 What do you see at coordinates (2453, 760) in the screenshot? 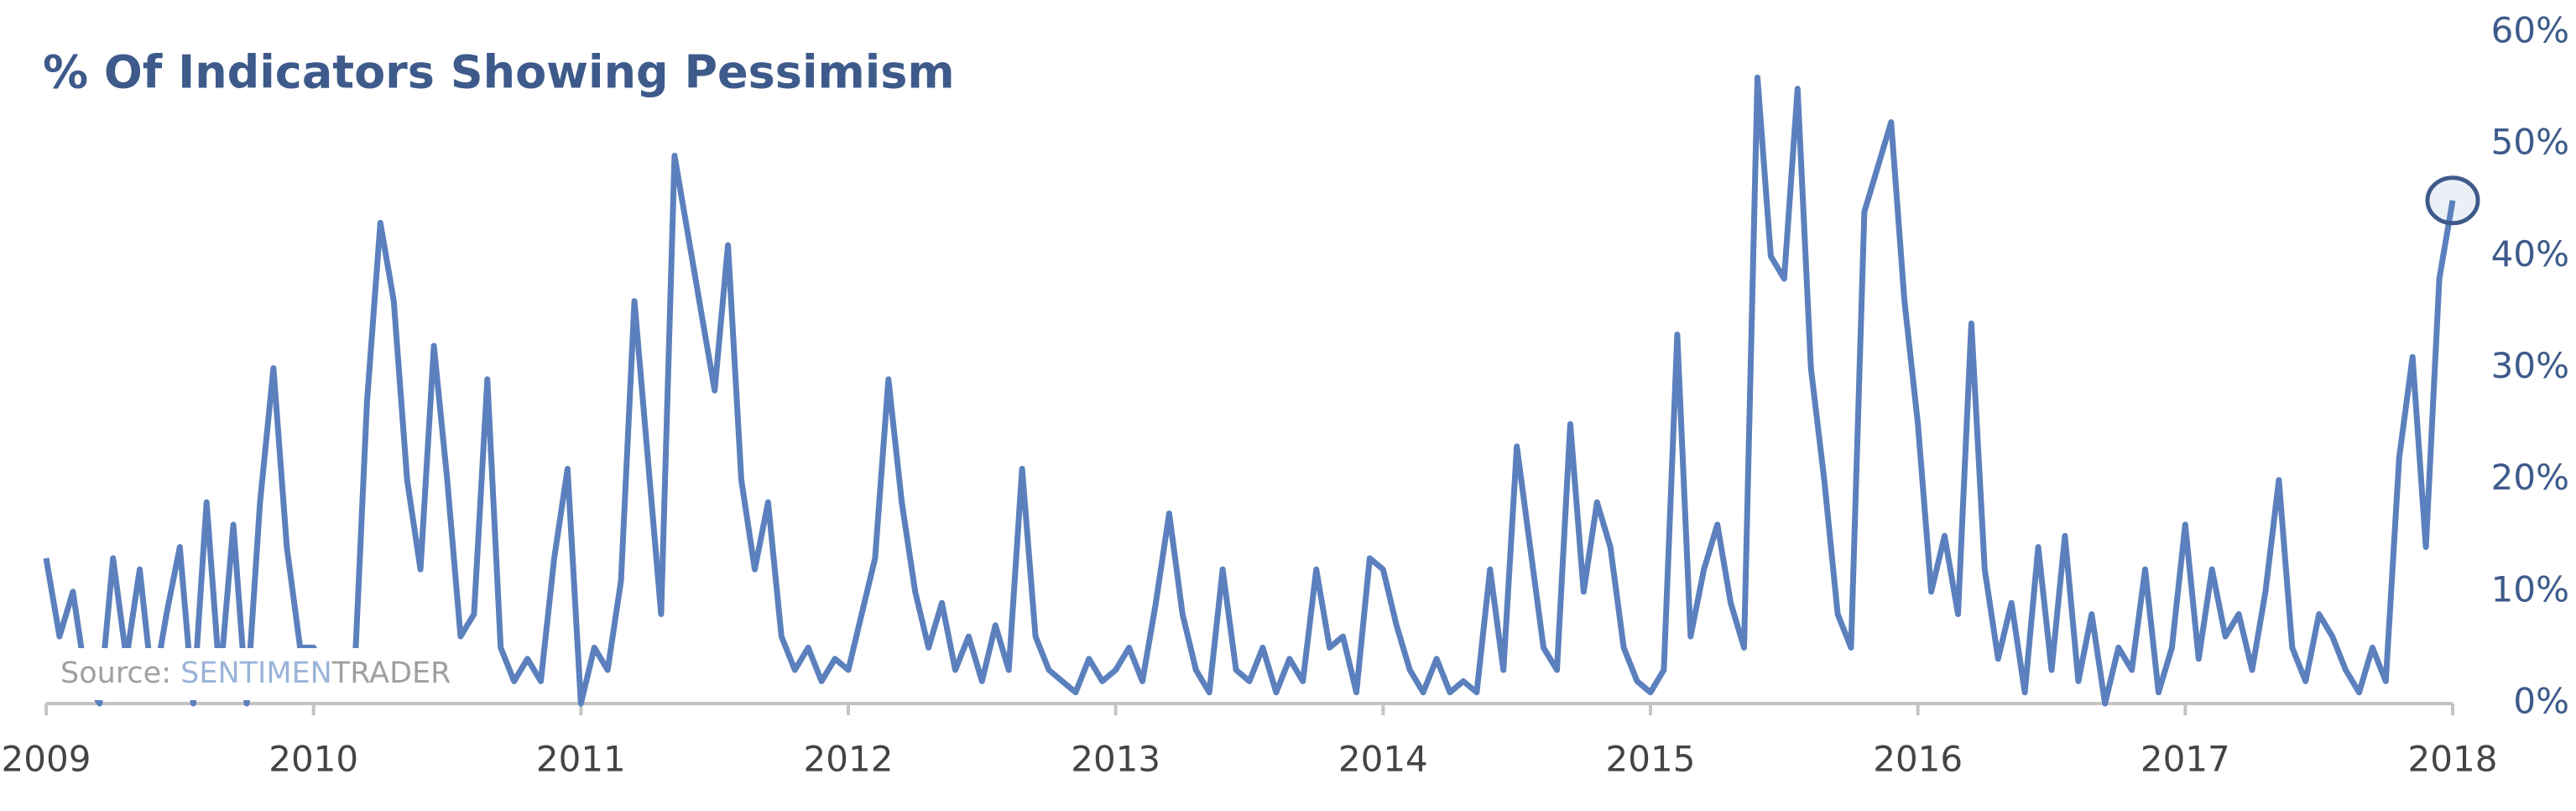
I see `x-tick-label: 2018` at bounding box center [2453, 760].